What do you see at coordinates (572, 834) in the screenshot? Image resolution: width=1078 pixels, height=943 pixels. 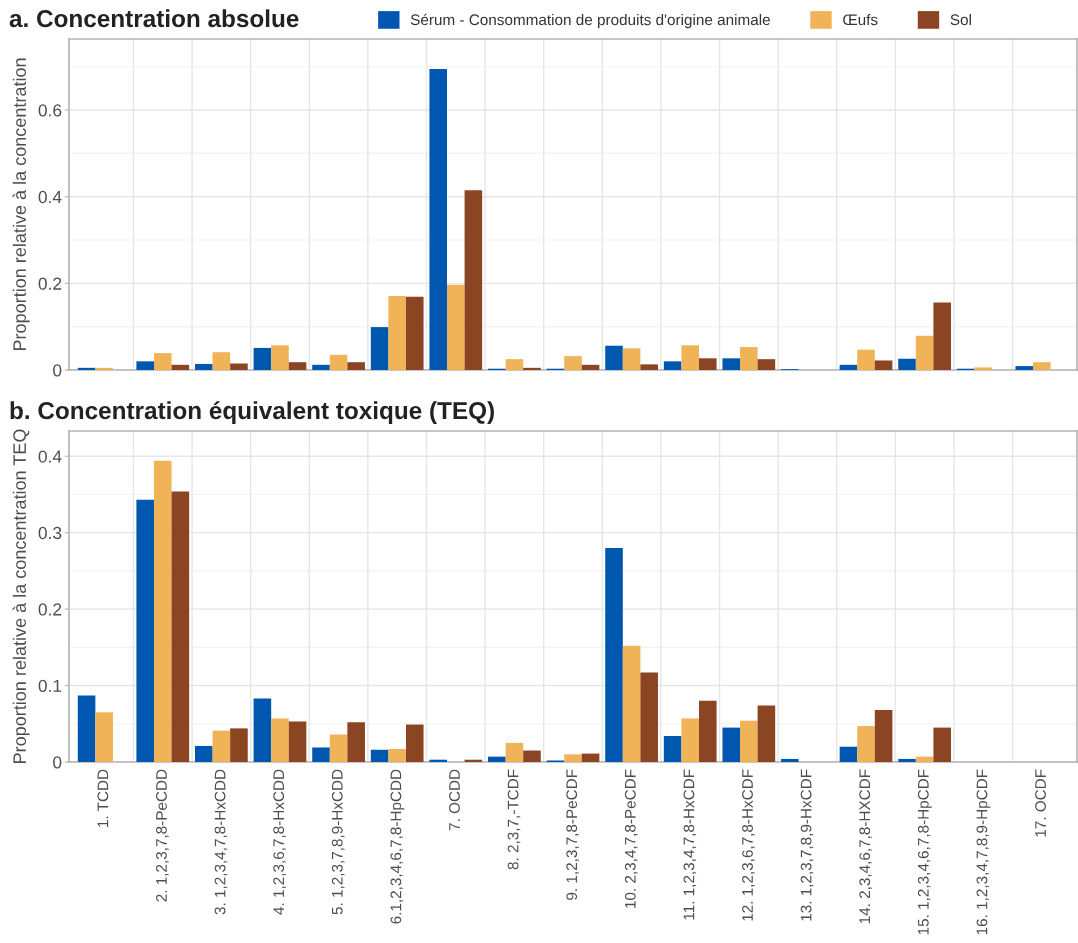 I see `x-tick-label: 9. 1,2,3,7,8-PeCDF` at bounding box center [572, 834].